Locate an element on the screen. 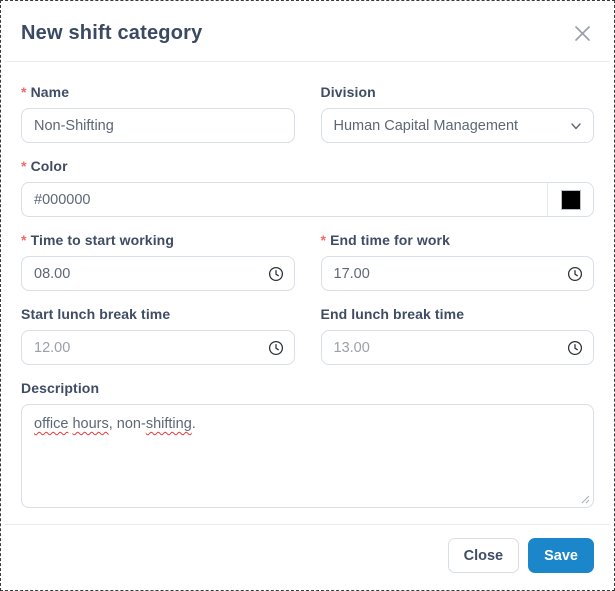 Image resolution: width=615 pixels, height=591 pixels. end-work-field-group: * End time for work is located at coordinates (457, 261).